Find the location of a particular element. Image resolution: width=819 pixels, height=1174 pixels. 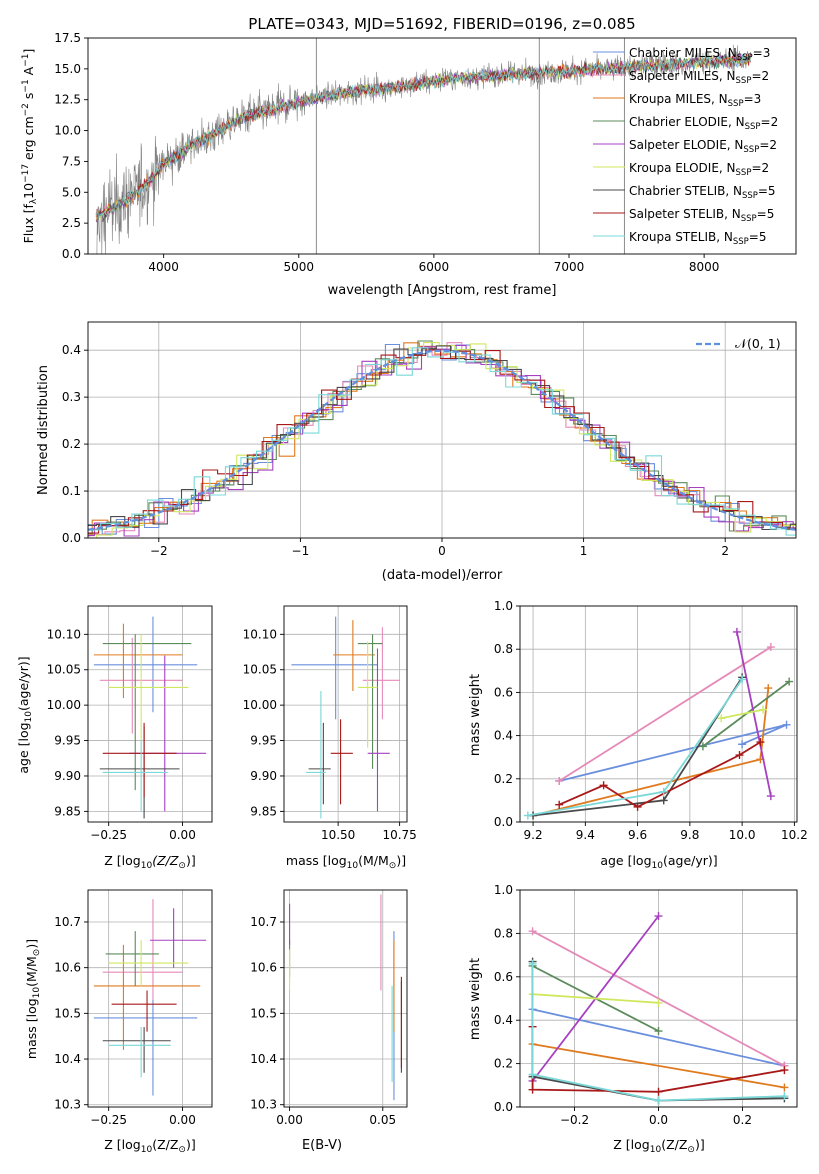

y-tick-label: 0.6 is located at coordinates (503, 692).